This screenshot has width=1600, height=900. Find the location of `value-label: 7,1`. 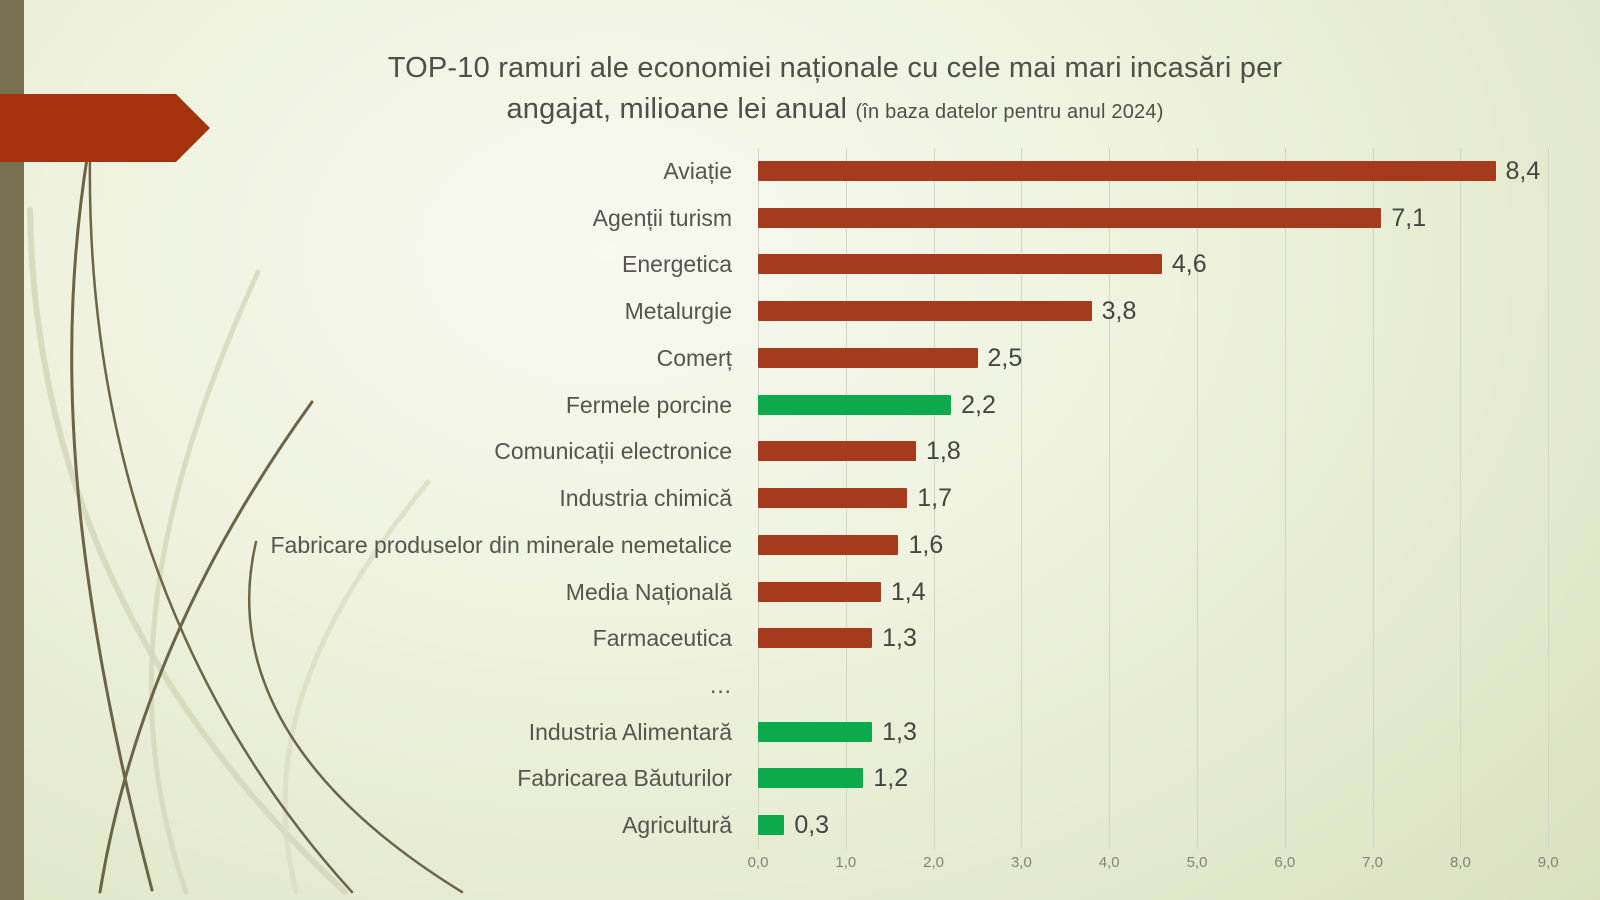

value-label: 7,1 is located at coordinates (1409, 217).